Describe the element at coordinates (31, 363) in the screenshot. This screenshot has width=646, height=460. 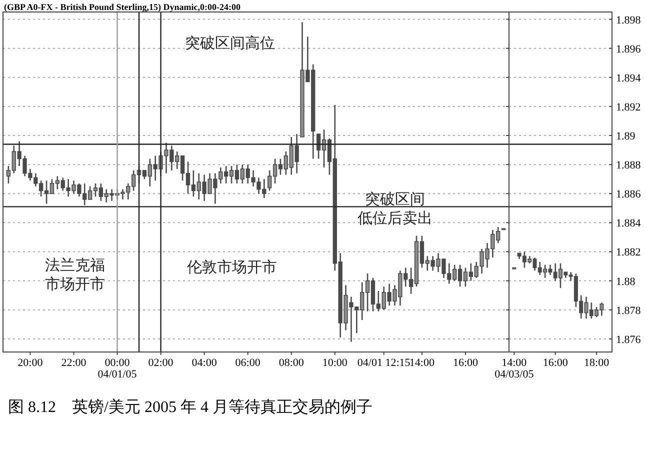
I see `x-tick-label: 20:00` at that location.